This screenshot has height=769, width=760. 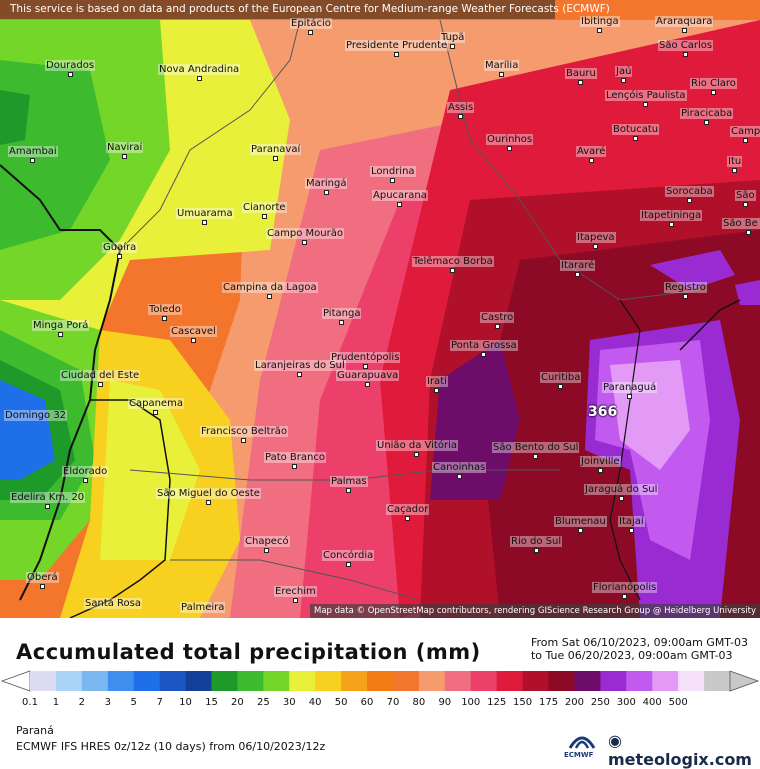 What do you see at coordinates (36, 415) in the screenshot?
I see `city-domingo: Domingo 32` at bounding box center [36, 415].